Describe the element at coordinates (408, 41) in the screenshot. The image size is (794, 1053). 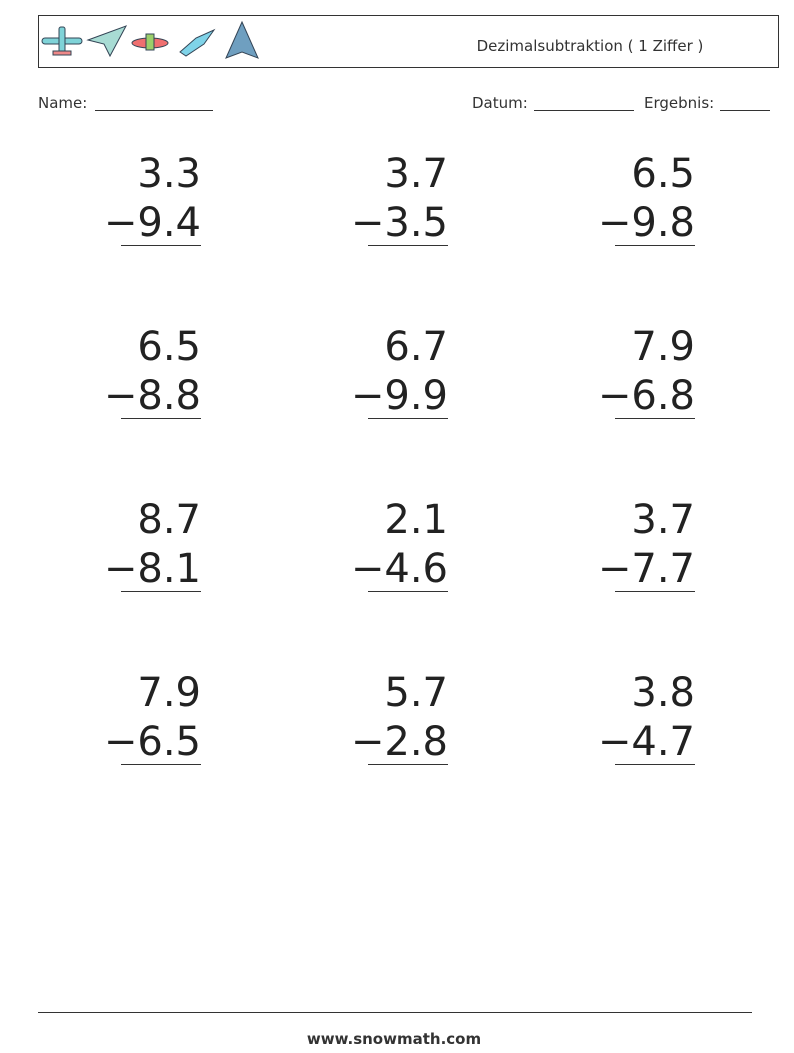
I see `header-box` at that location.